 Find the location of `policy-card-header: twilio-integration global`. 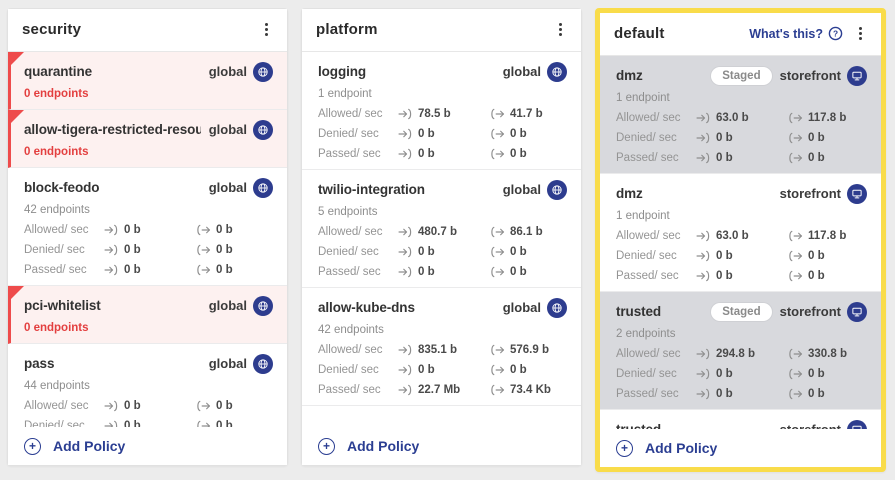

policy-card-header: twilio-integration global is located at coordinates (442, 189).